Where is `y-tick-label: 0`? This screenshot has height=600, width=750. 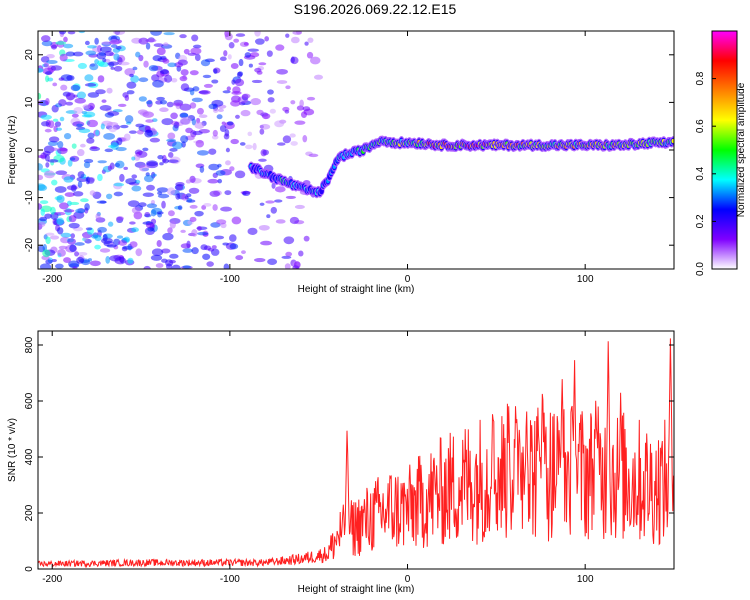
y-tick-label: 0 is located at coordinates (29, 150).